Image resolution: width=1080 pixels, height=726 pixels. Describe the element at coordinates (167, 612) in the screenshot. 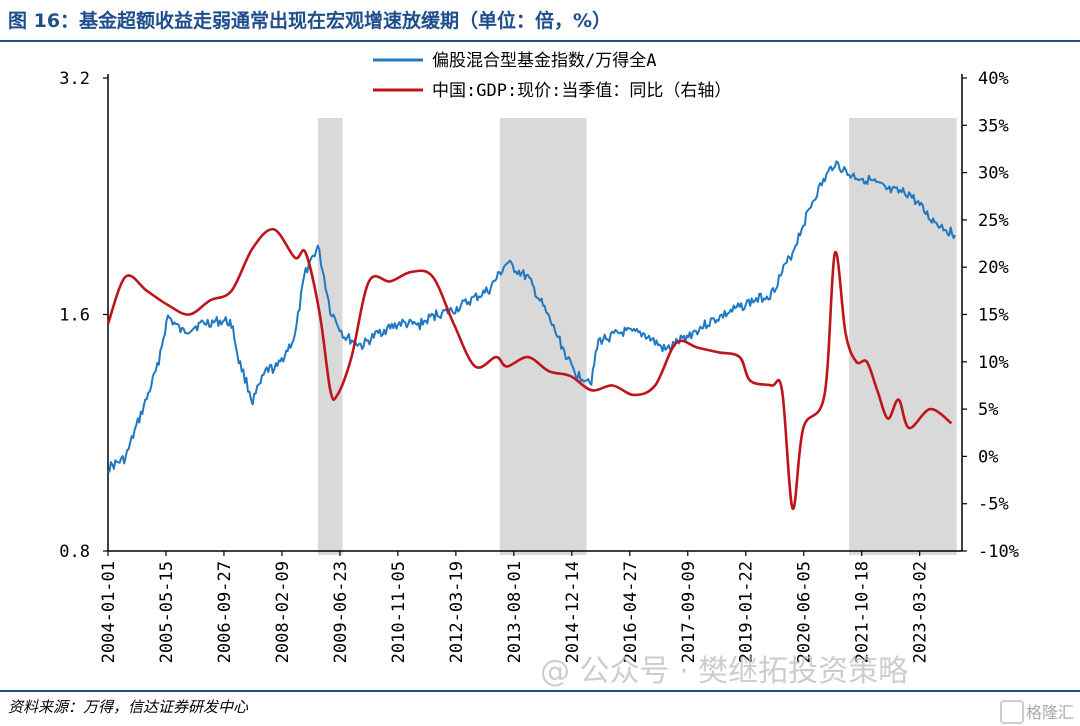

I see `x-tick-label: 2005-05-15` at that location.